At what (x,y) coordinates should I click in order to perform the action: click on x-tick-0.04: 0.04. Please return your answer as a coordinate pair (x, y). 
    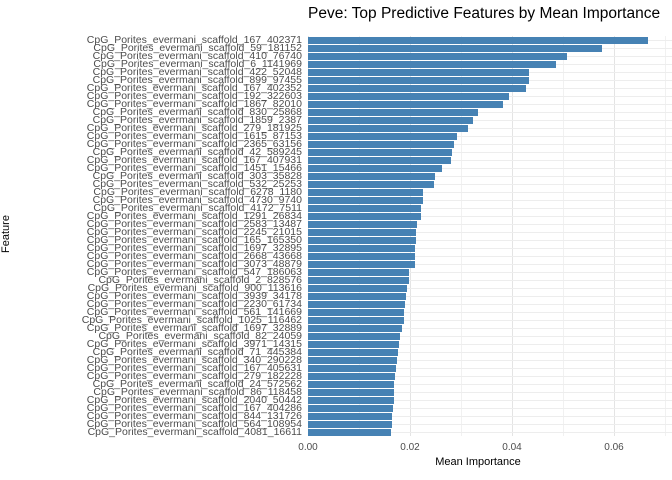
    Looking at the image, I should click on (512, 447).